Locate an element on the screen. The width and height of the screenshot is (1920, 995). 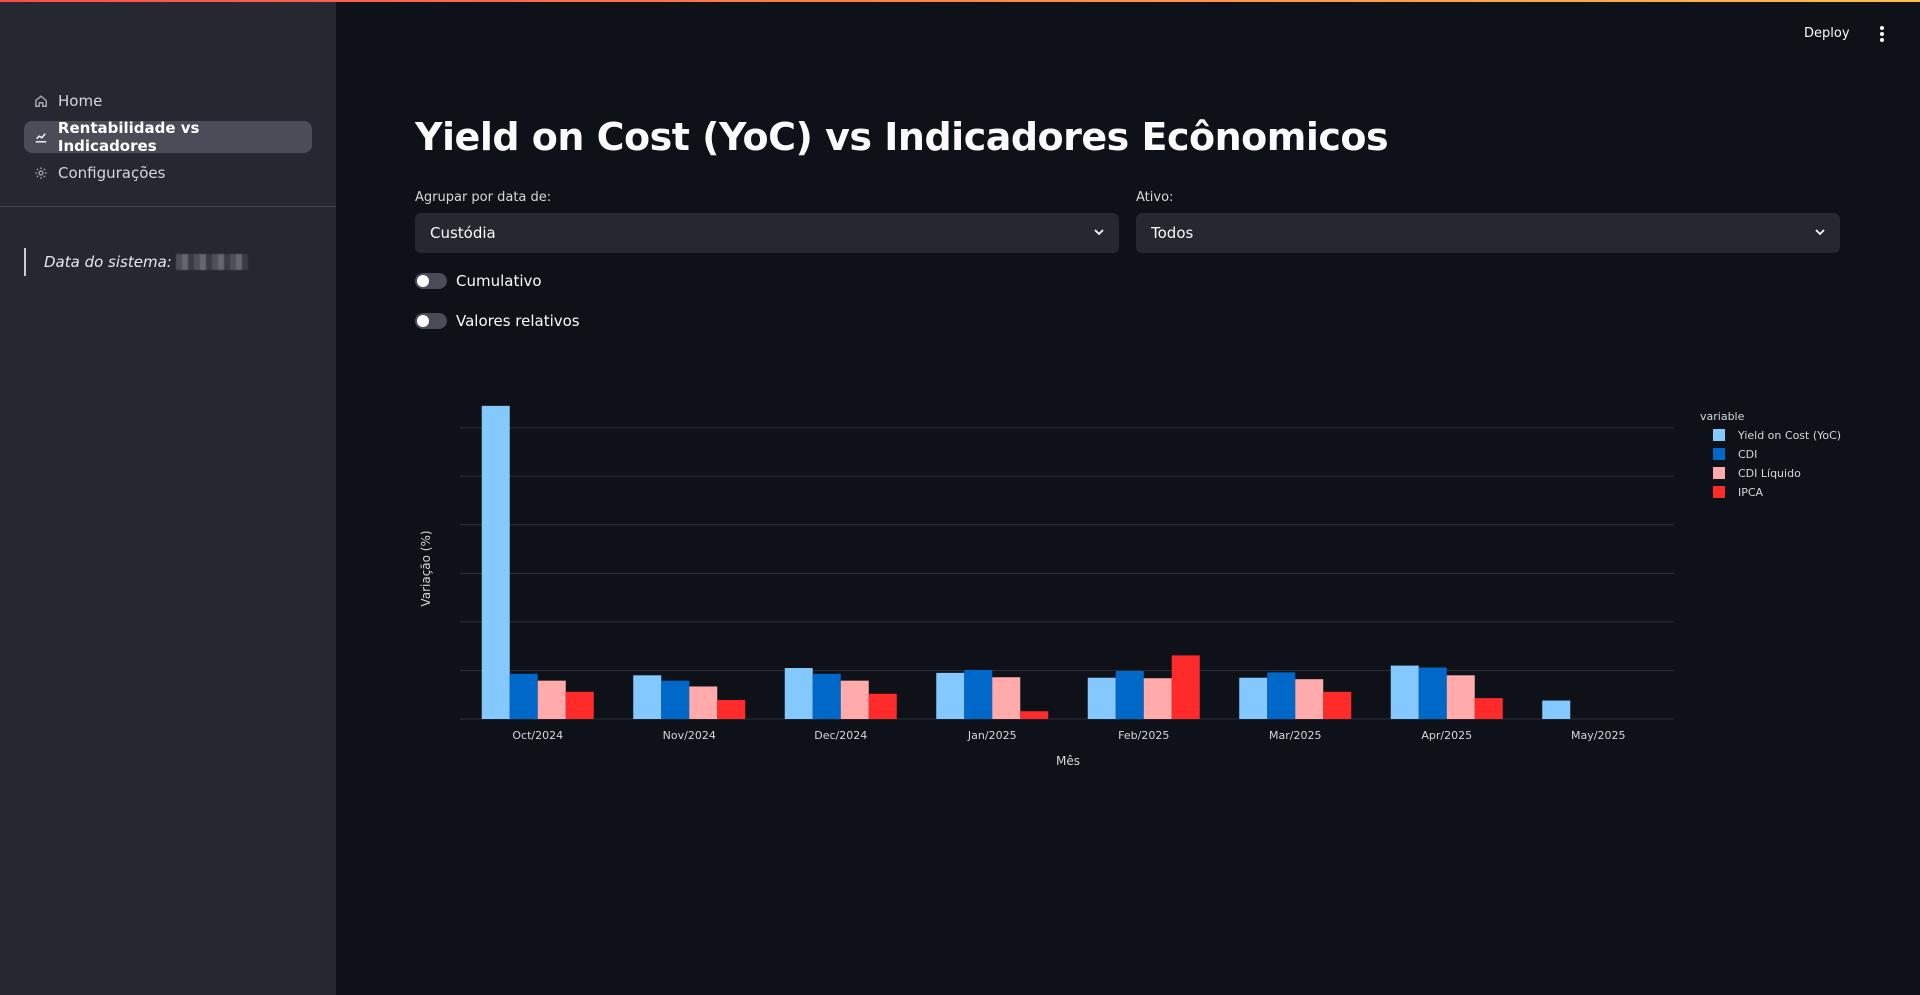
asset-label: Ativo: is located at coordinates (1155, 197).